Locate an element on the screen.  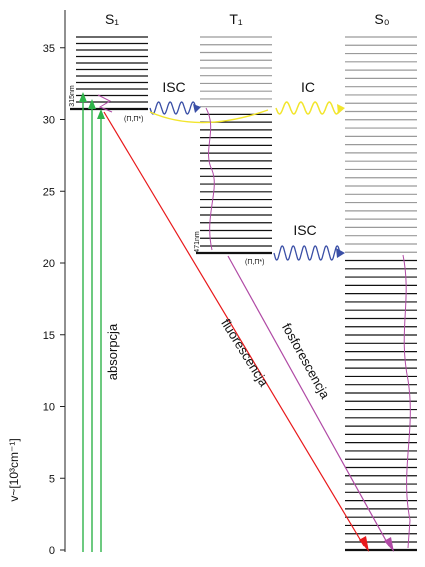
phosphorescence-label: fosforescencja is located at coordinates (306, 361).